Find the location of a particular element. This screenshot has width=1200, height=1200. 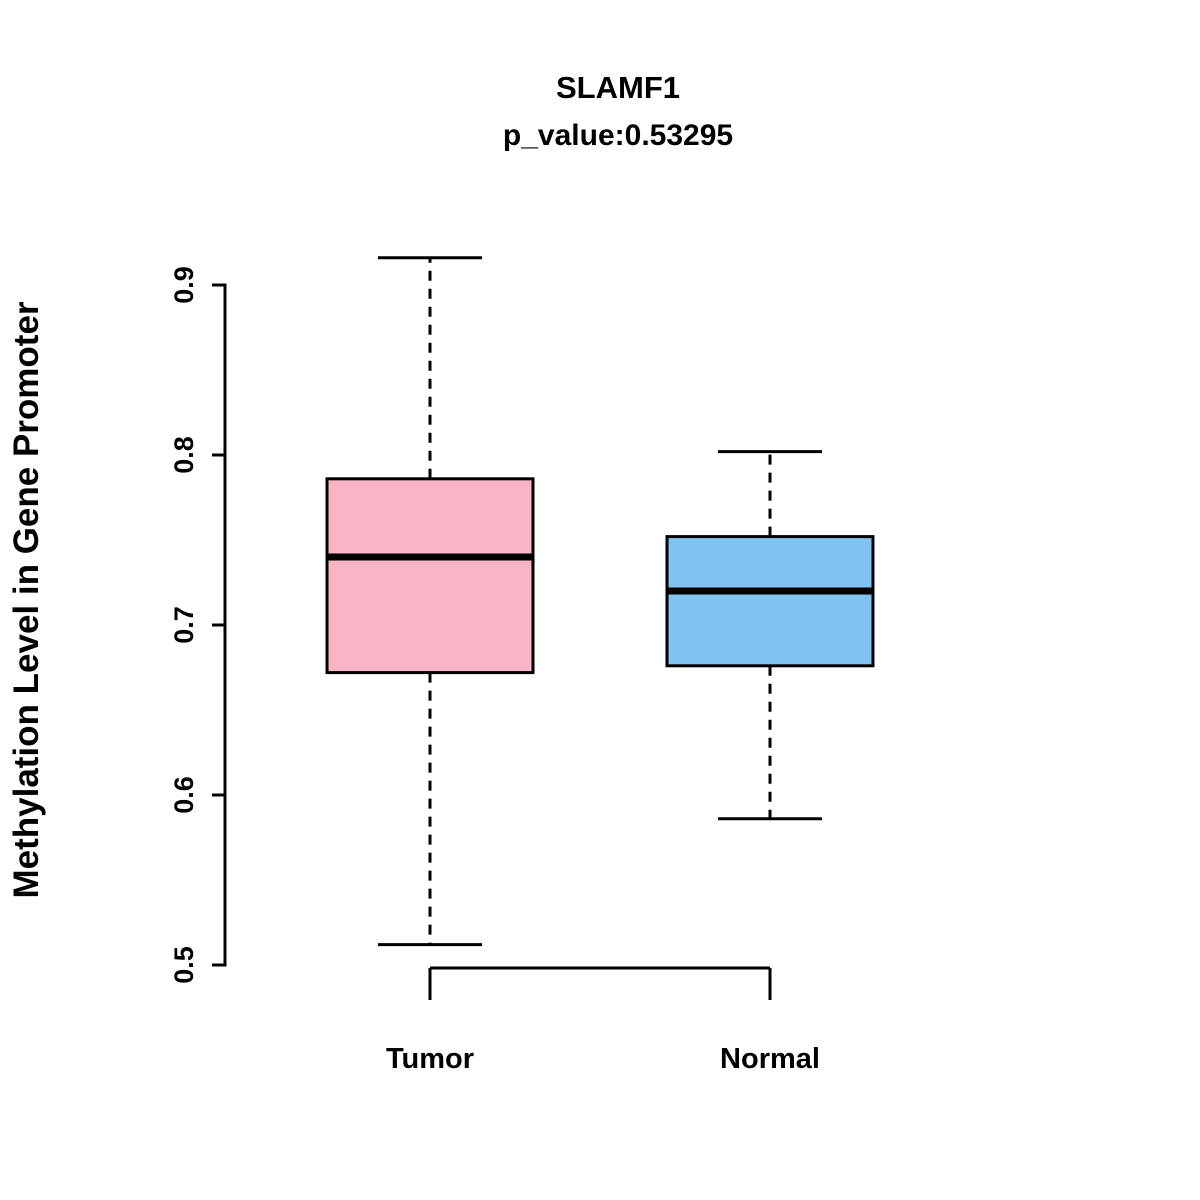

x-tick-label-normal: Normal is located at coordinates (770, 1059).